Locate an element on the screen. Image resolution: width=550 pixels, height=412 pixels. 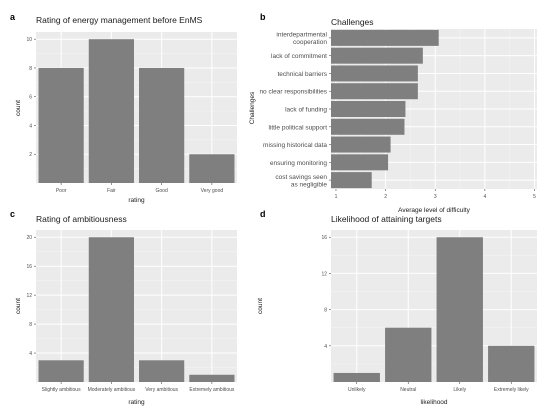
chart-title: Challenges is located at coordinates (352, 22).